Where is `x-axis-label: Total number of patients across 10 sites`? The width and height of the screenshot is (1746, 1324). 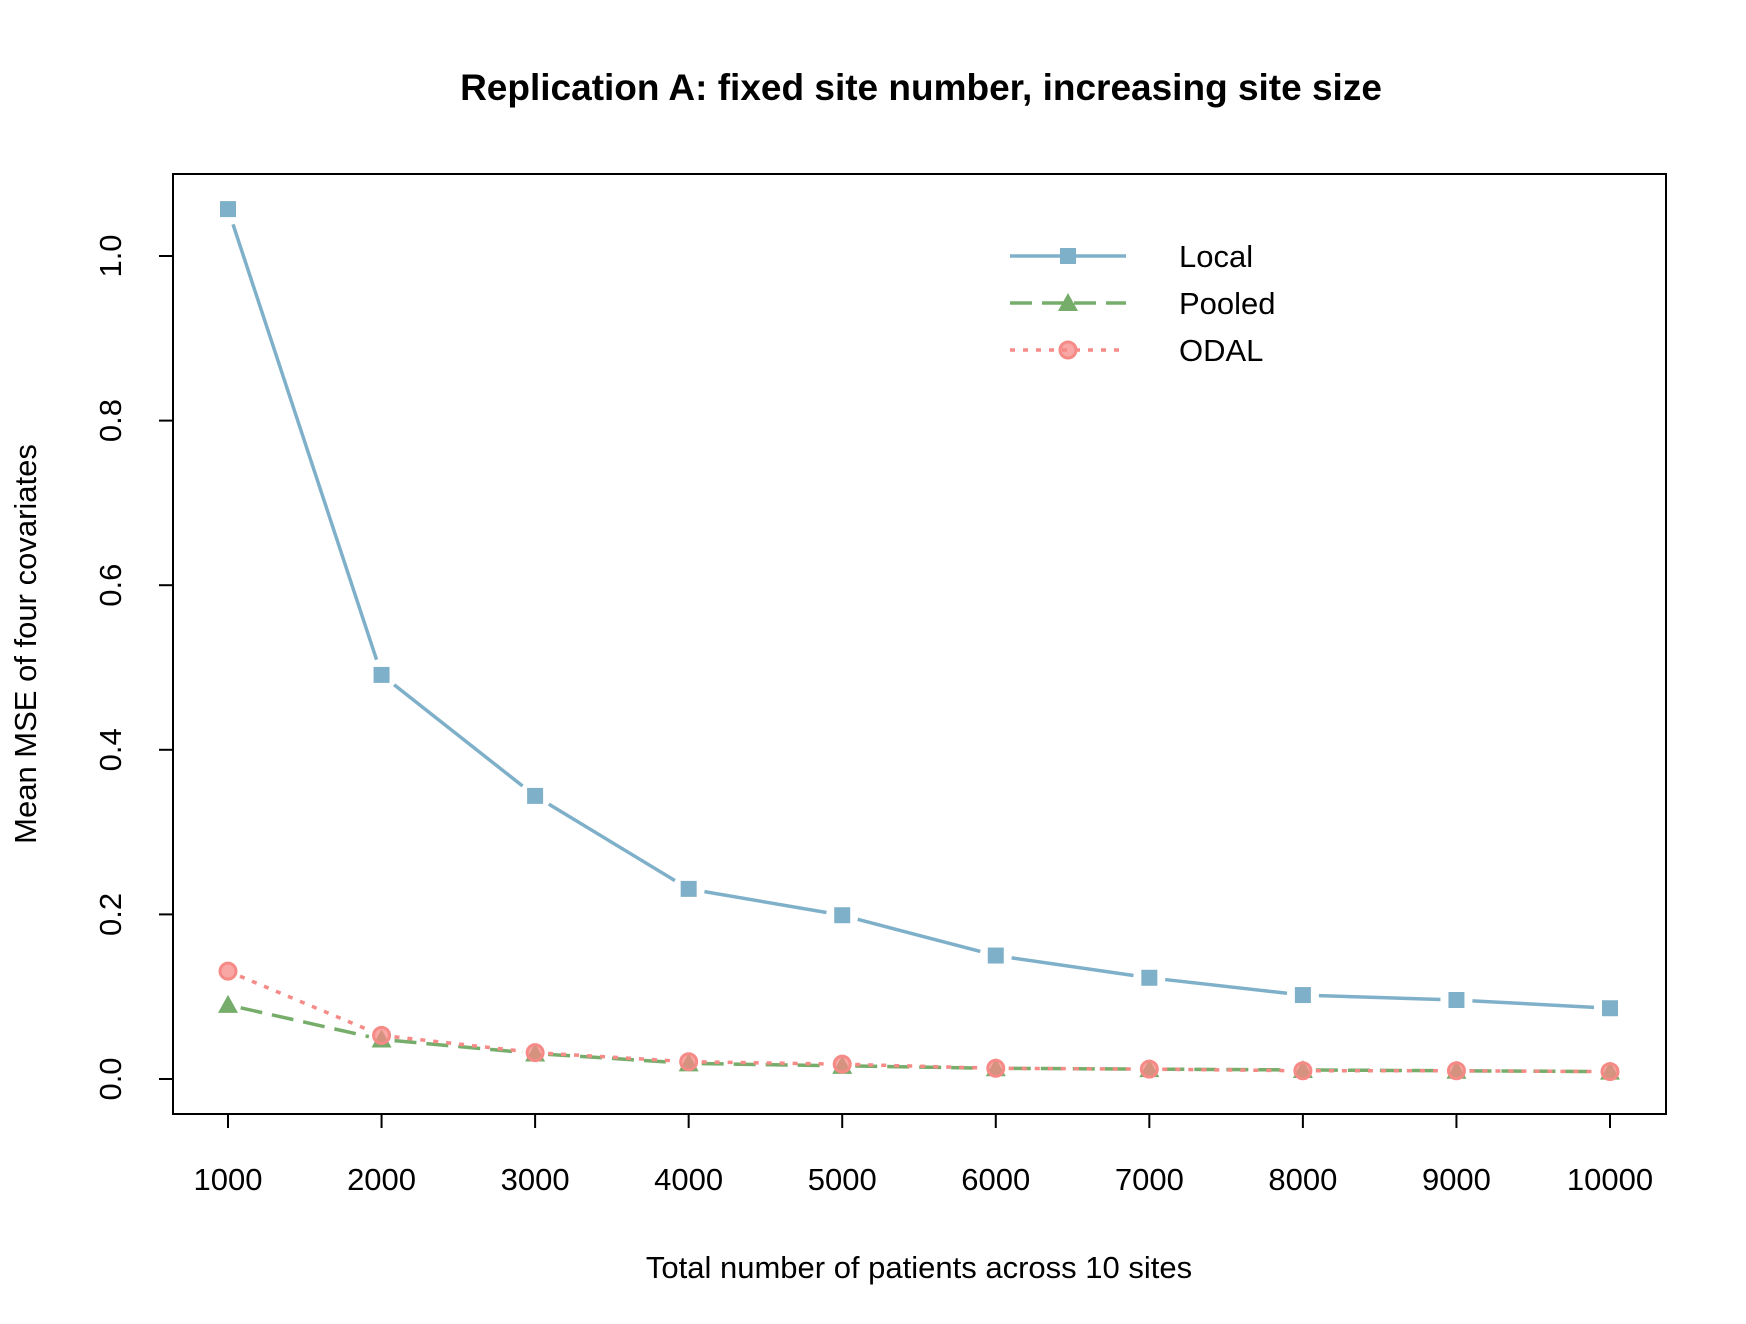 x-axis-label: Total number of patients across 10 sites is located at coordinates (919, 1267).